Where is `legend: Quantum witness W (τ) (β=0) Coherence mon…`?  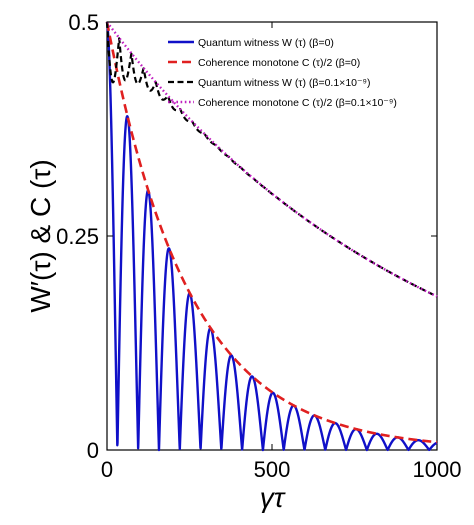 legend: Quantum witness W (τ) (β=0) Coherence mon… is located at coordinates (282, 73).